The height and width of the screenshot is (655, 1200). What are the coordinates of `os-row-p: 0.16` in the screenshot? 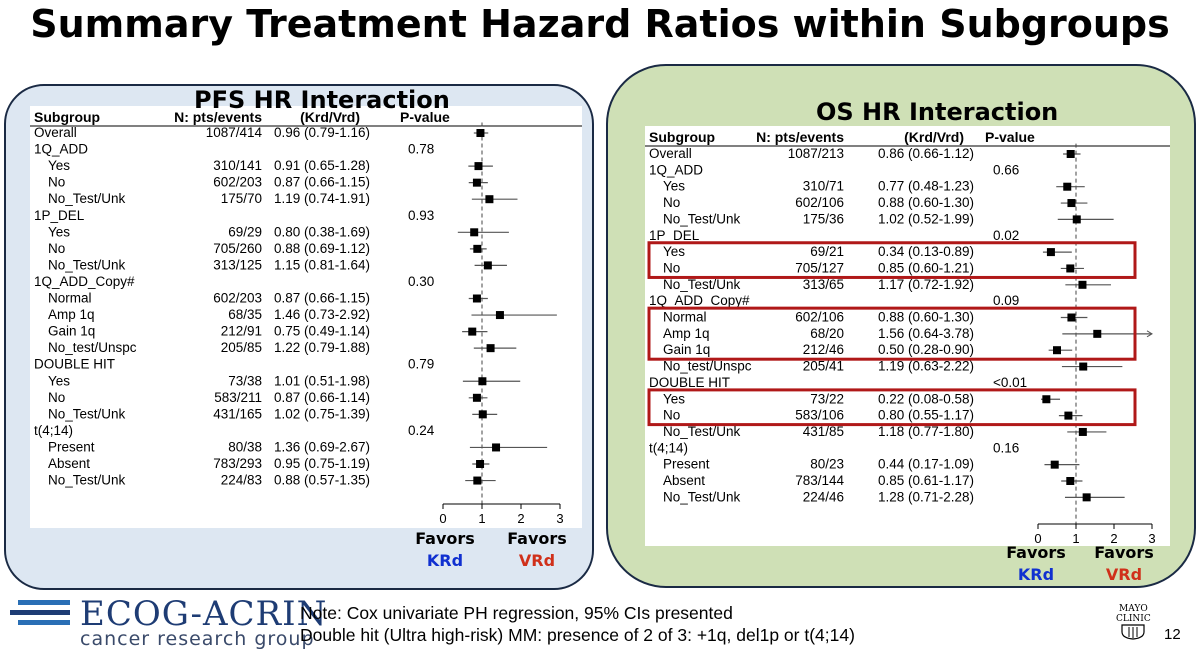 It's located at (1006, 447).